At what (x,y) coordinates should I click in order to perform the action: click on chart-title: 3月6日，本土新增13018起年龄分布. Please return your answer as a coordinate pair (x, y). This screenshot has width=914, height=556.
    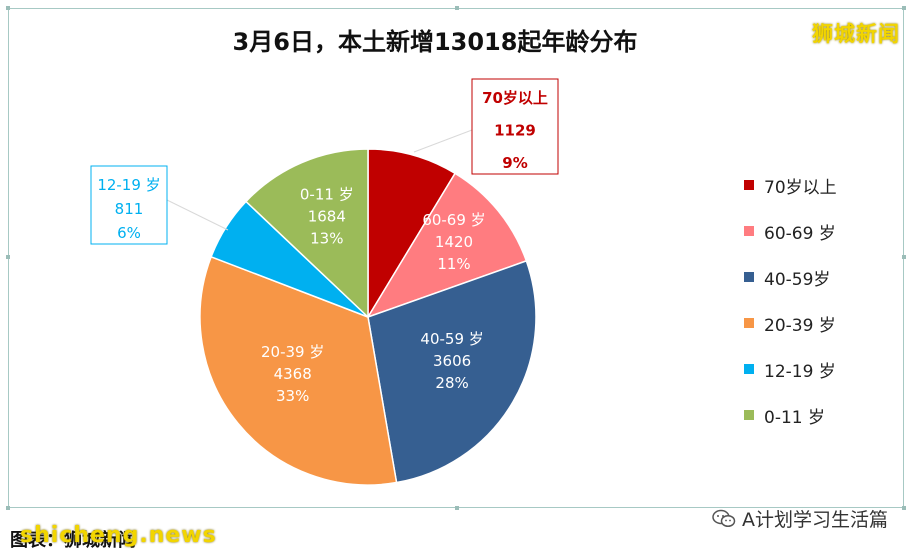
    Looking at the image, I should click on (435, 42).